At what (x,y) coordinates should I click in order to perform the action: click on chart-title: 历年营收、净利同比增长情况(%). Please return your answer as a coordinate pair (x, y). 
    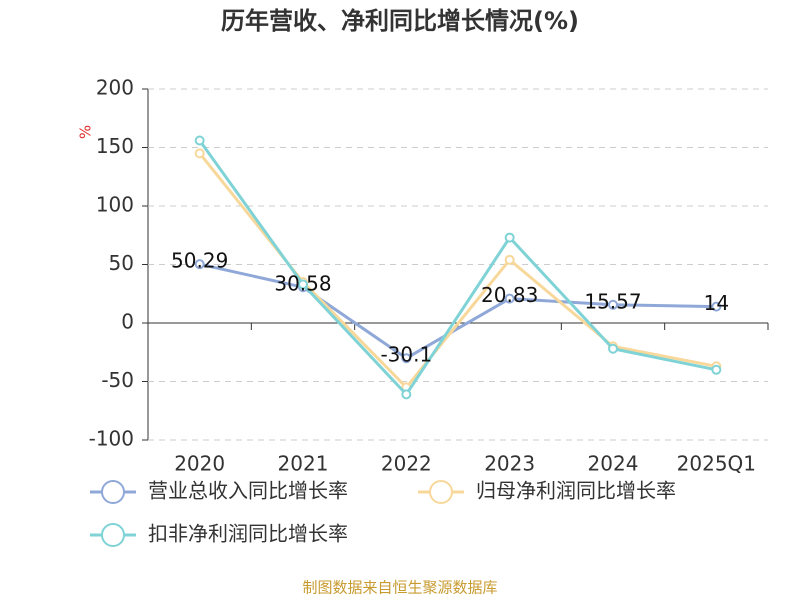
    Looking at the image, I should click on (400, 21).